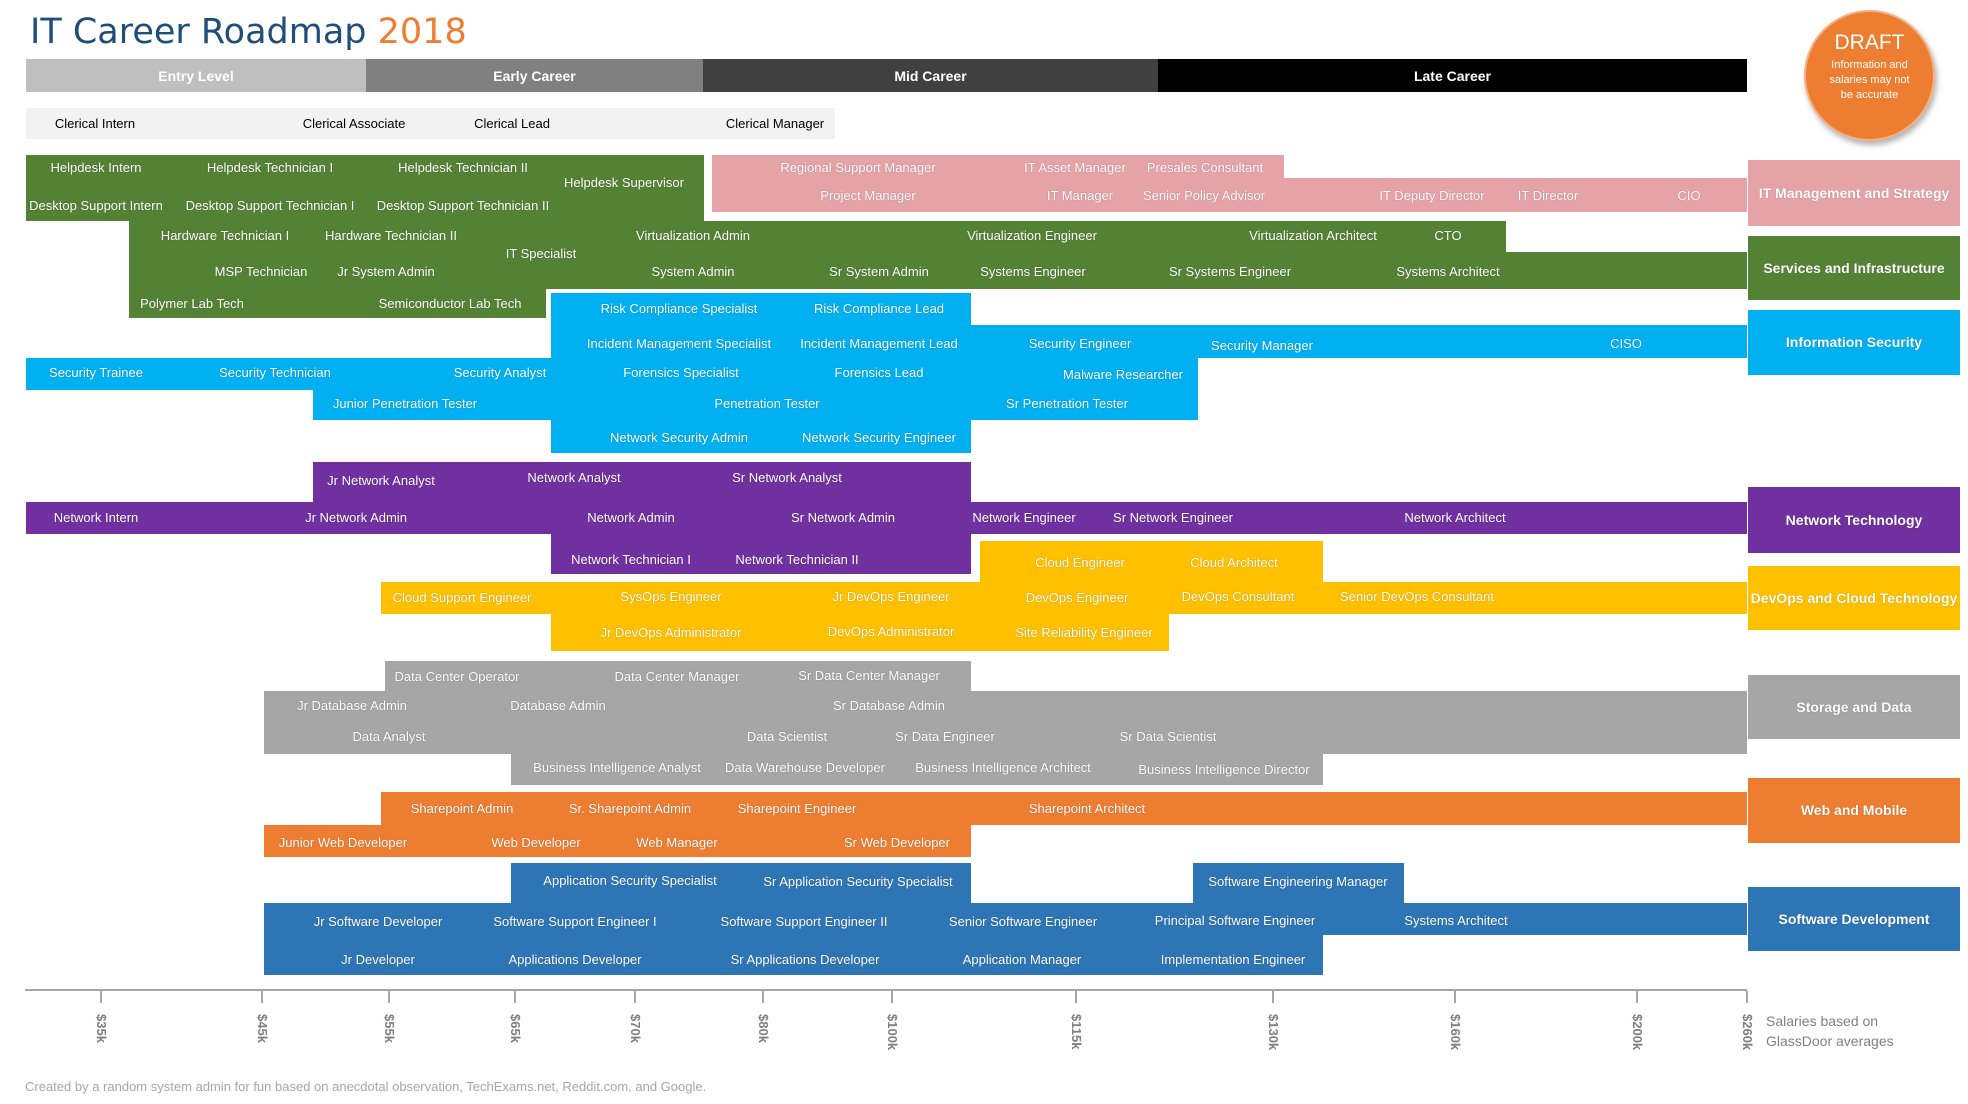 Image resolution: width=1968 pixels, height=1104 pixels. I want to click on role-mgmt-it-director: IT Director, so click(1548, 195).